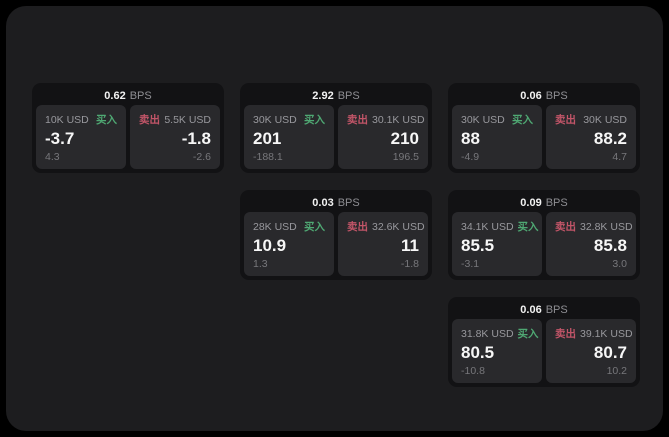 Image resolution: width=669 pixels, height=437 pixels. I want to click on buy-quote-tile: 28K USD 买入 10.9 1.3, so click(289, 244).